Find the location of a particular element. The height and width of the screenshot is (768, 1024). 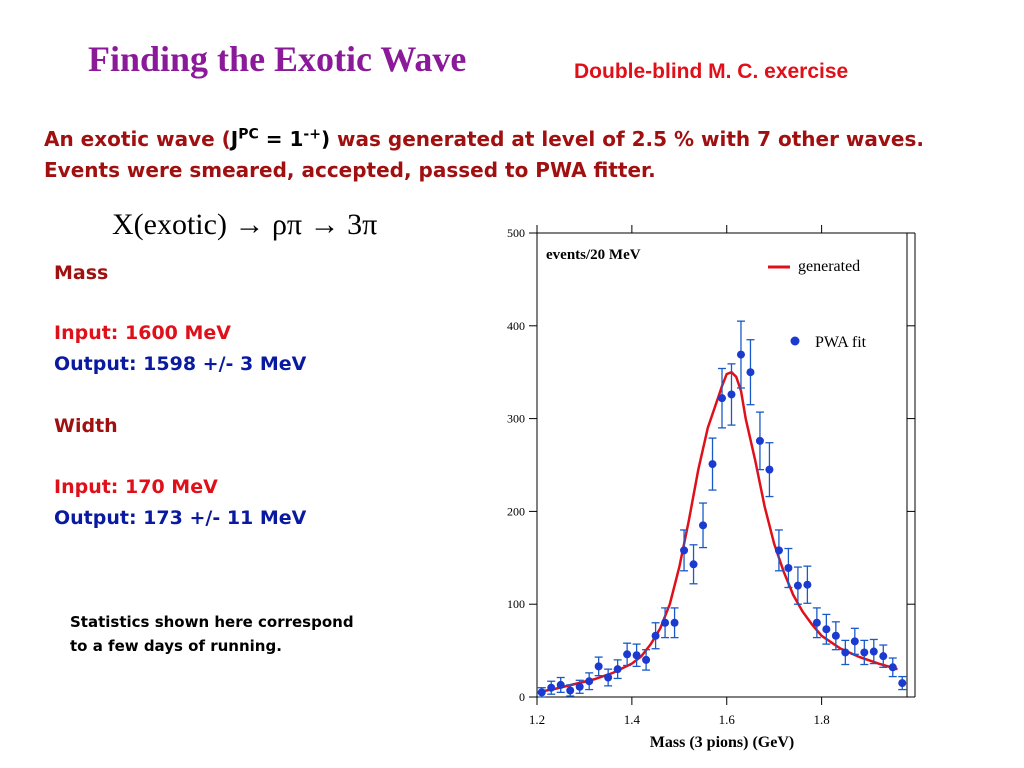

intro-j: J is located at coordinates (234, 139).